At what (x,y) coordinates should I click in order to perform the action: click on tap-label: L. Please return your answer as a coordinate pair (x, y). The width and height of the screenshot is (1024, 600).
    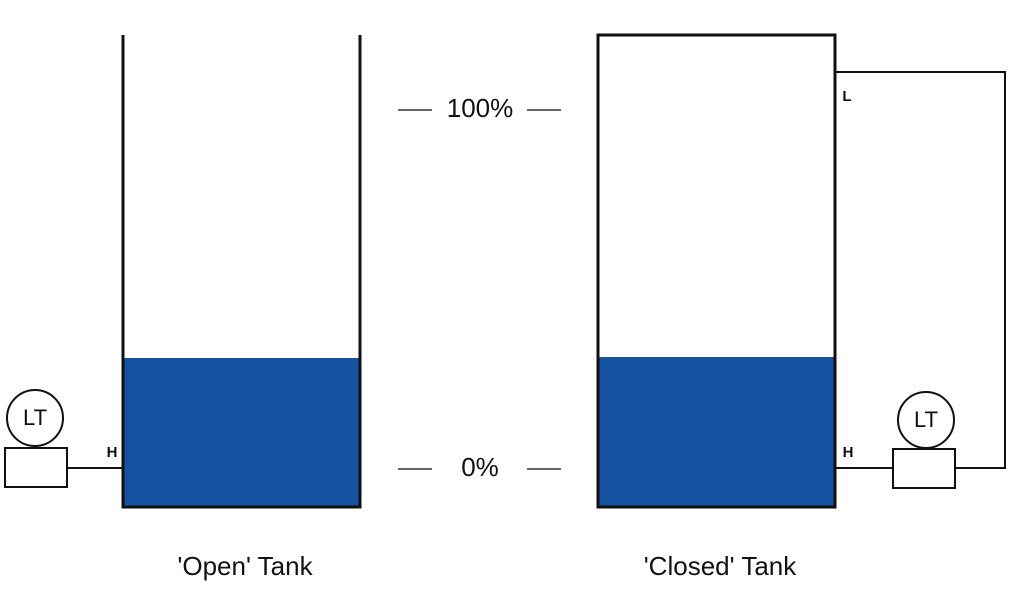
    Looking at the image, I should click on (846, 96).